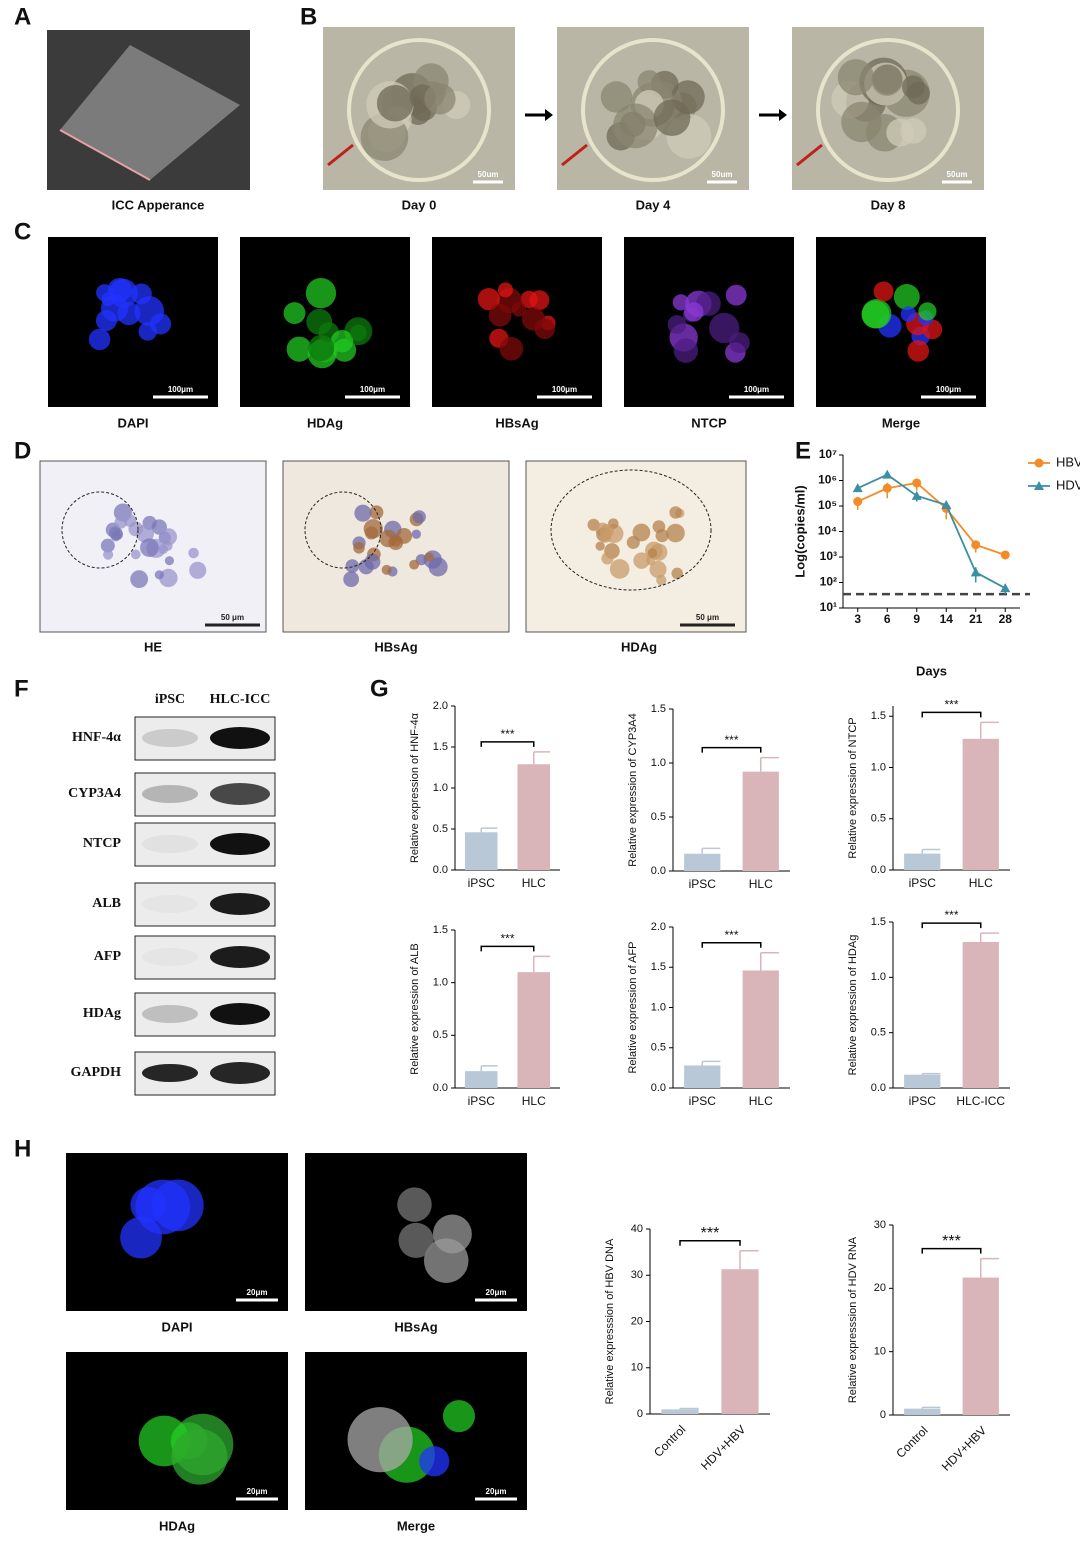  I want to click on y-tick-label: 10², so click(828, 582).